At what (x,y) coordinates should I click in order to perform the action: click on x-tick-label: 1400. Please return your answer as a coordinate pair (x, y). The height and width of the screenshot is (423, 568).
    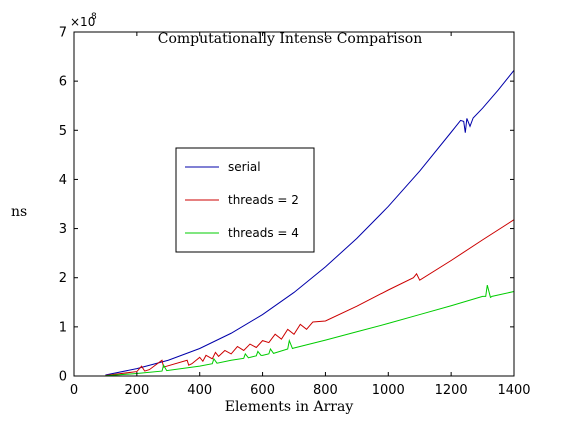
    Looking at the image, I should click on (513, 390).